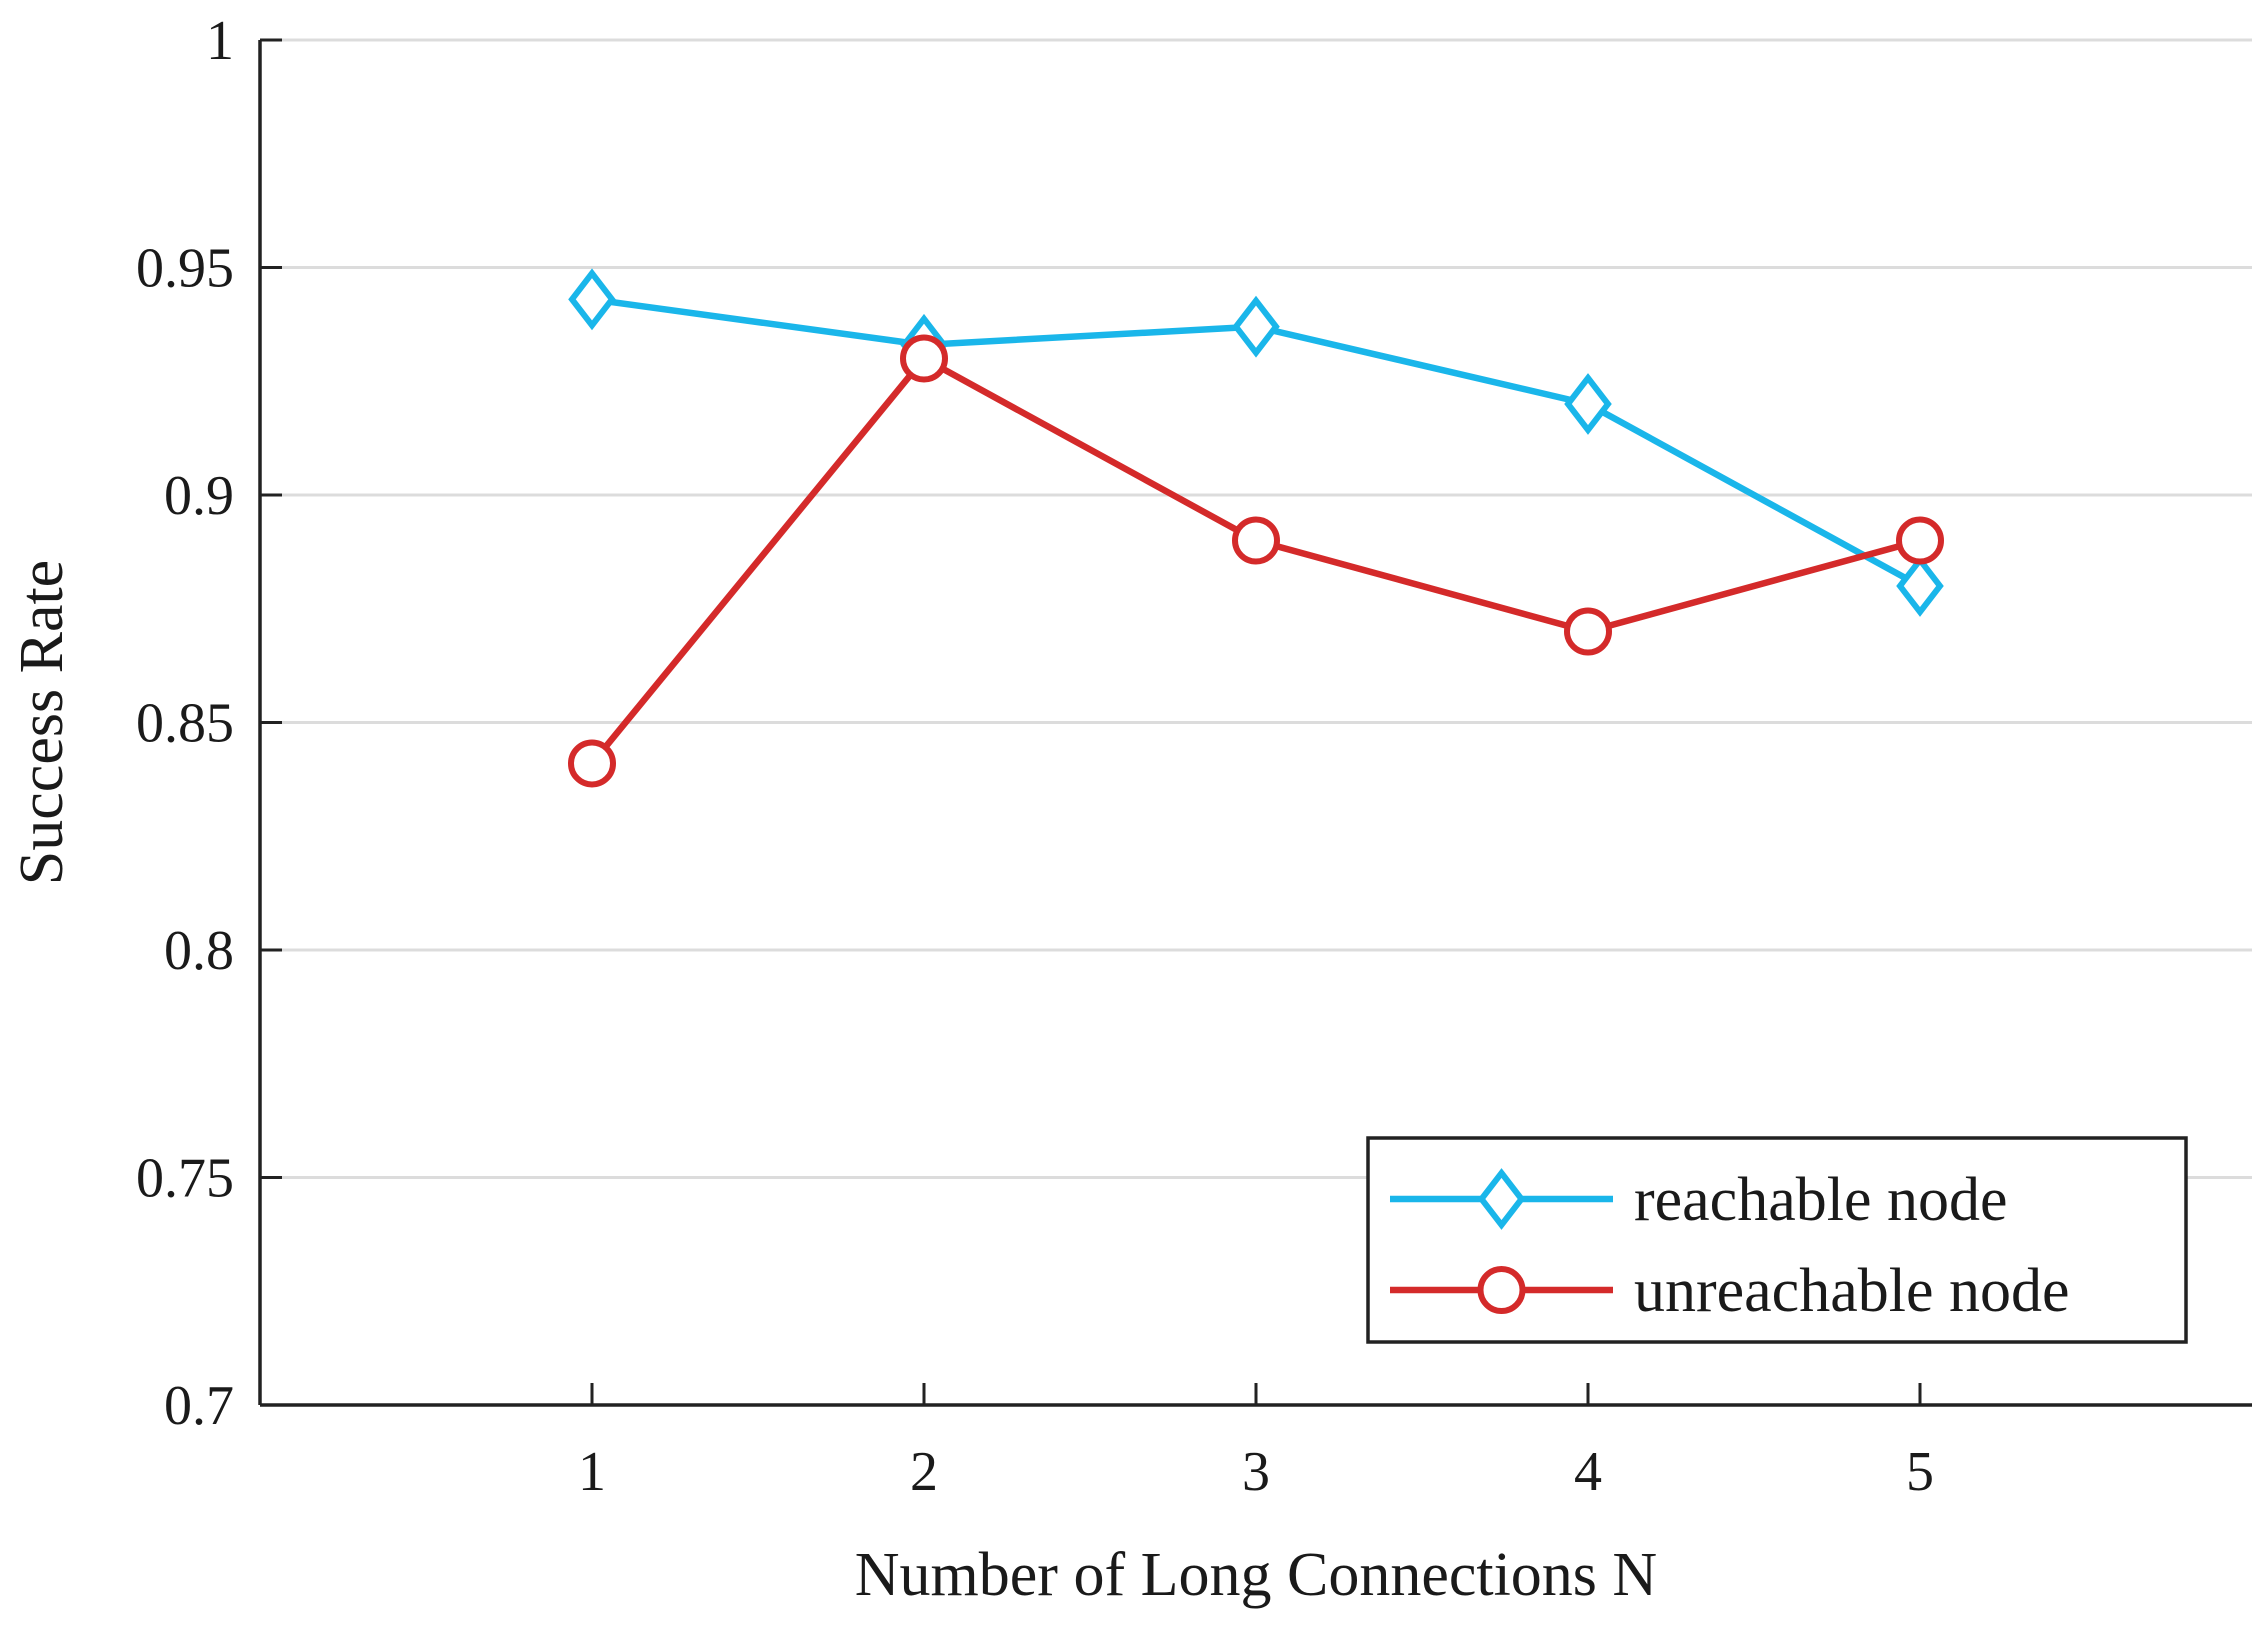 The height and width of the screenshot is (1632, 2264). I want to click on legend-label: unreachable node, so click(1851, 1291).